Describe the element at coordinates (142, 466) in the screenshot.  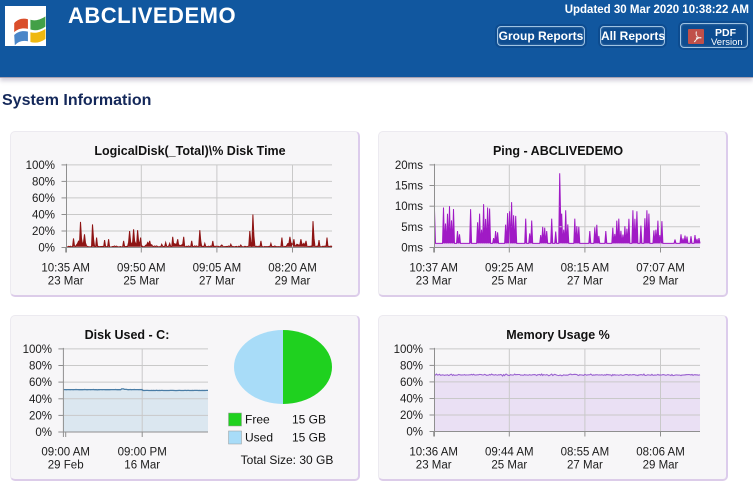
I see `svg-text: 16 Mar` at that location.